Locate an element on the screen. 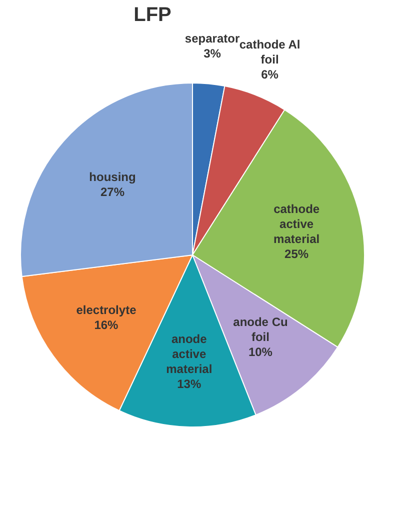  data-label: 16% is located at coordinates (106, 325).